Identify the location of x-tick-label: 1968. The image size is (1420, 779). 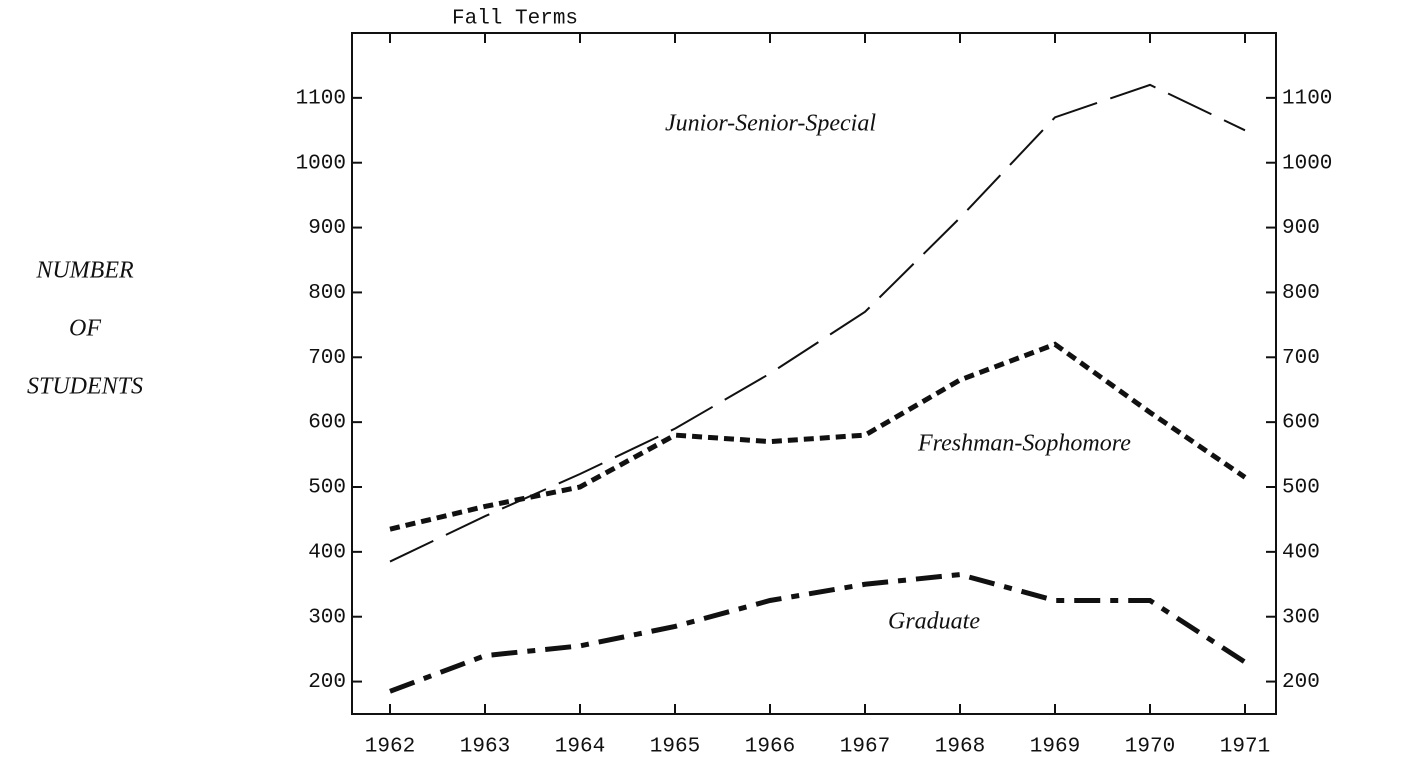
(960, 747).